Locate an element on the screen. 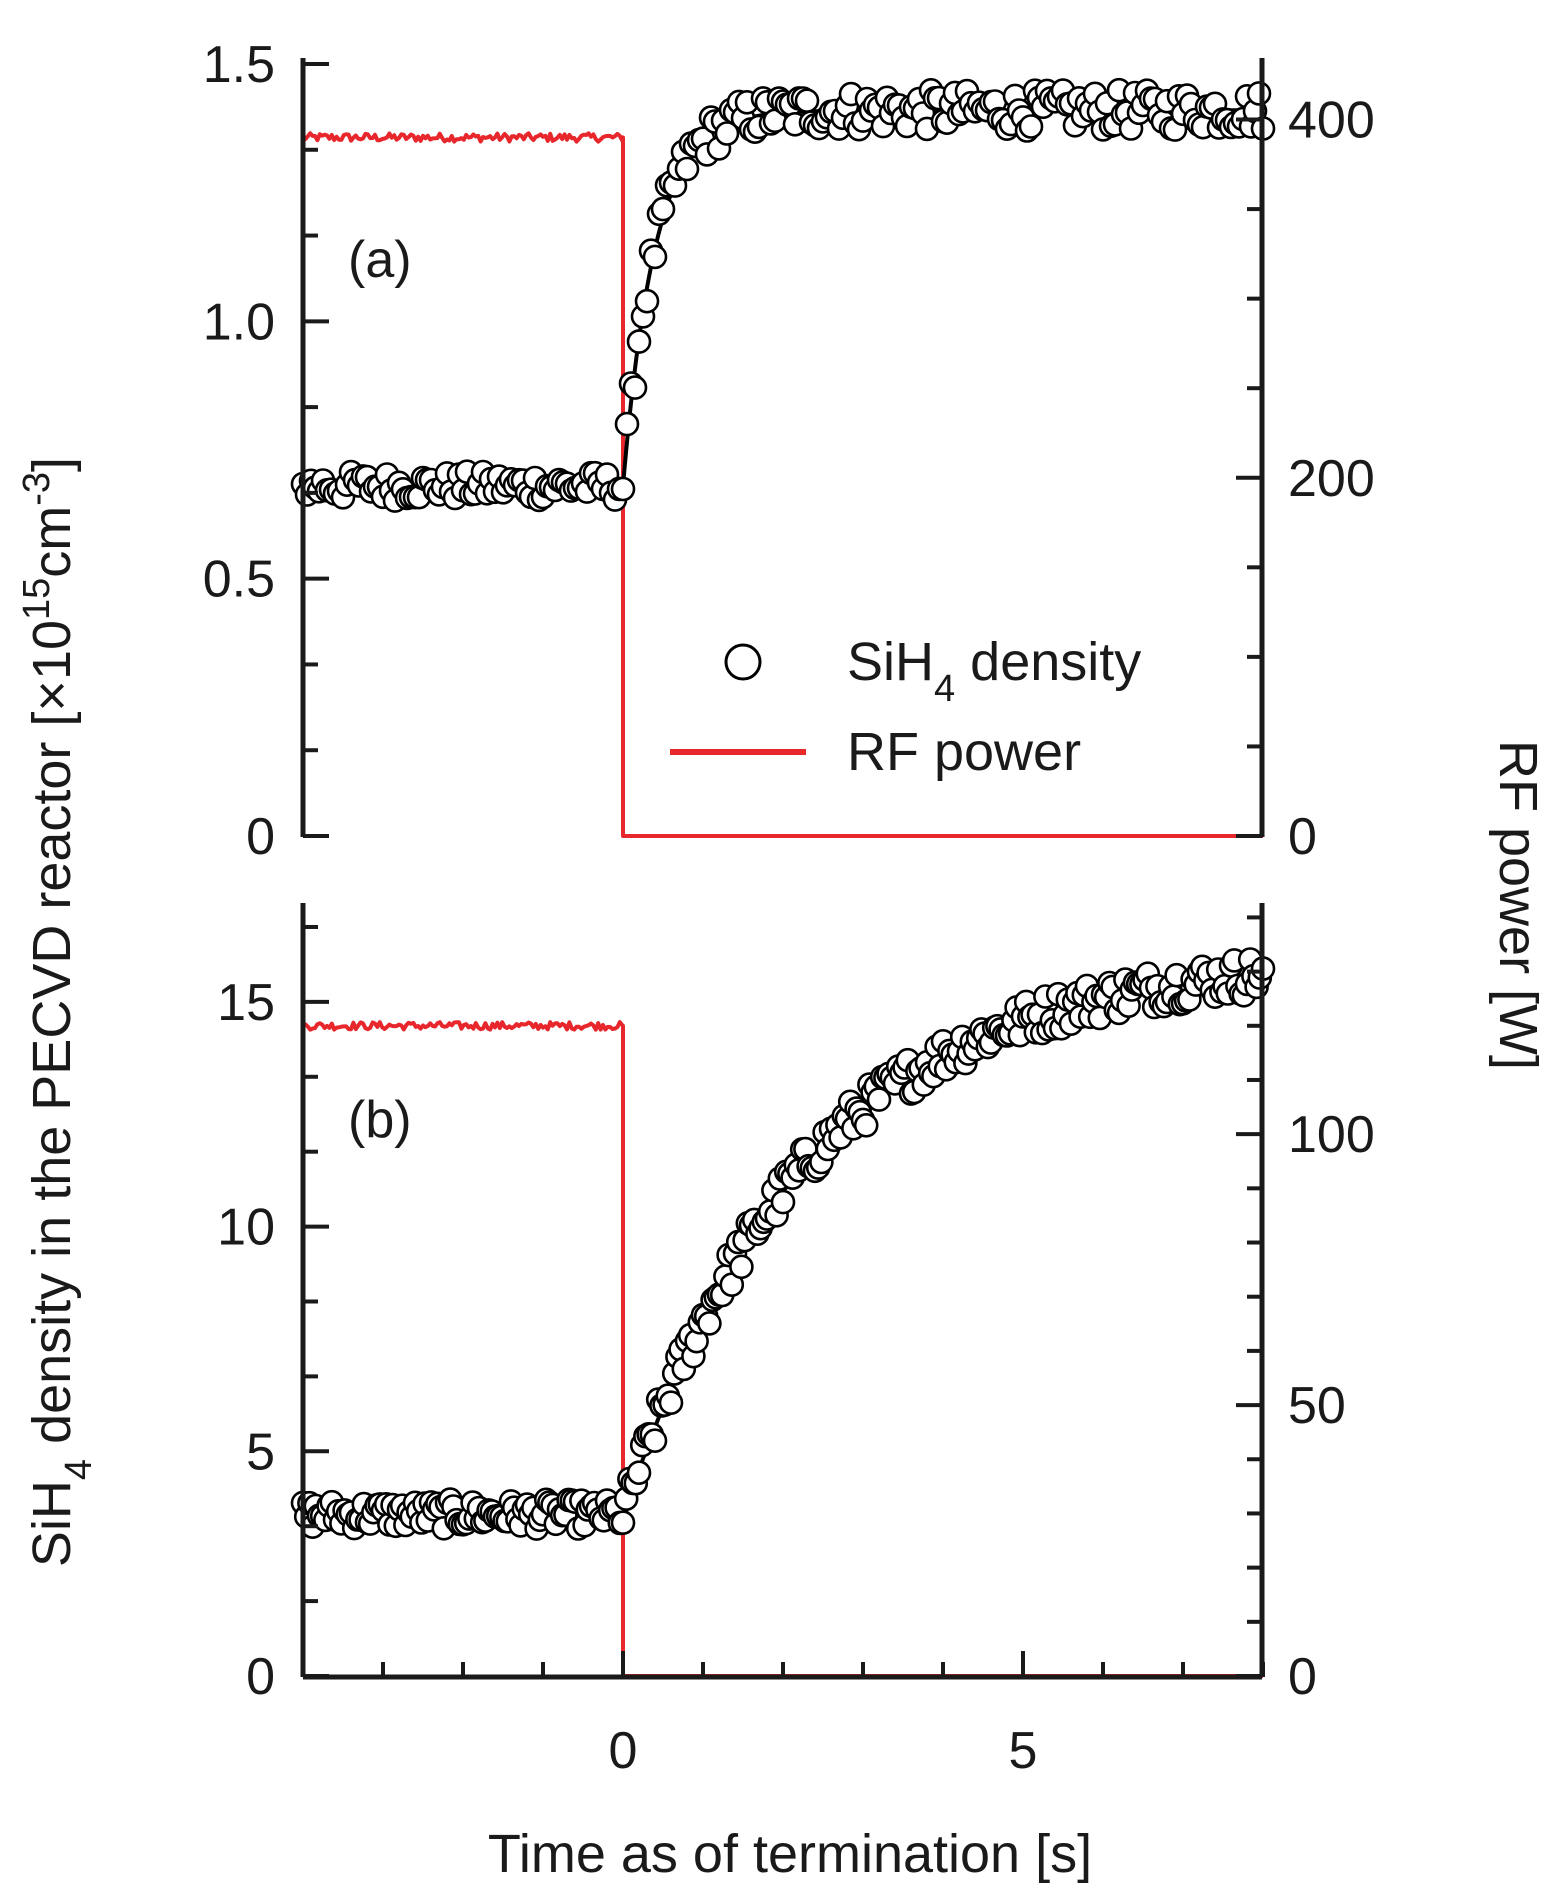 Image resolution: width=1544 pixels, height=1893 pixels. panel-b-label: (b) is located at coordinates (380, 1120).